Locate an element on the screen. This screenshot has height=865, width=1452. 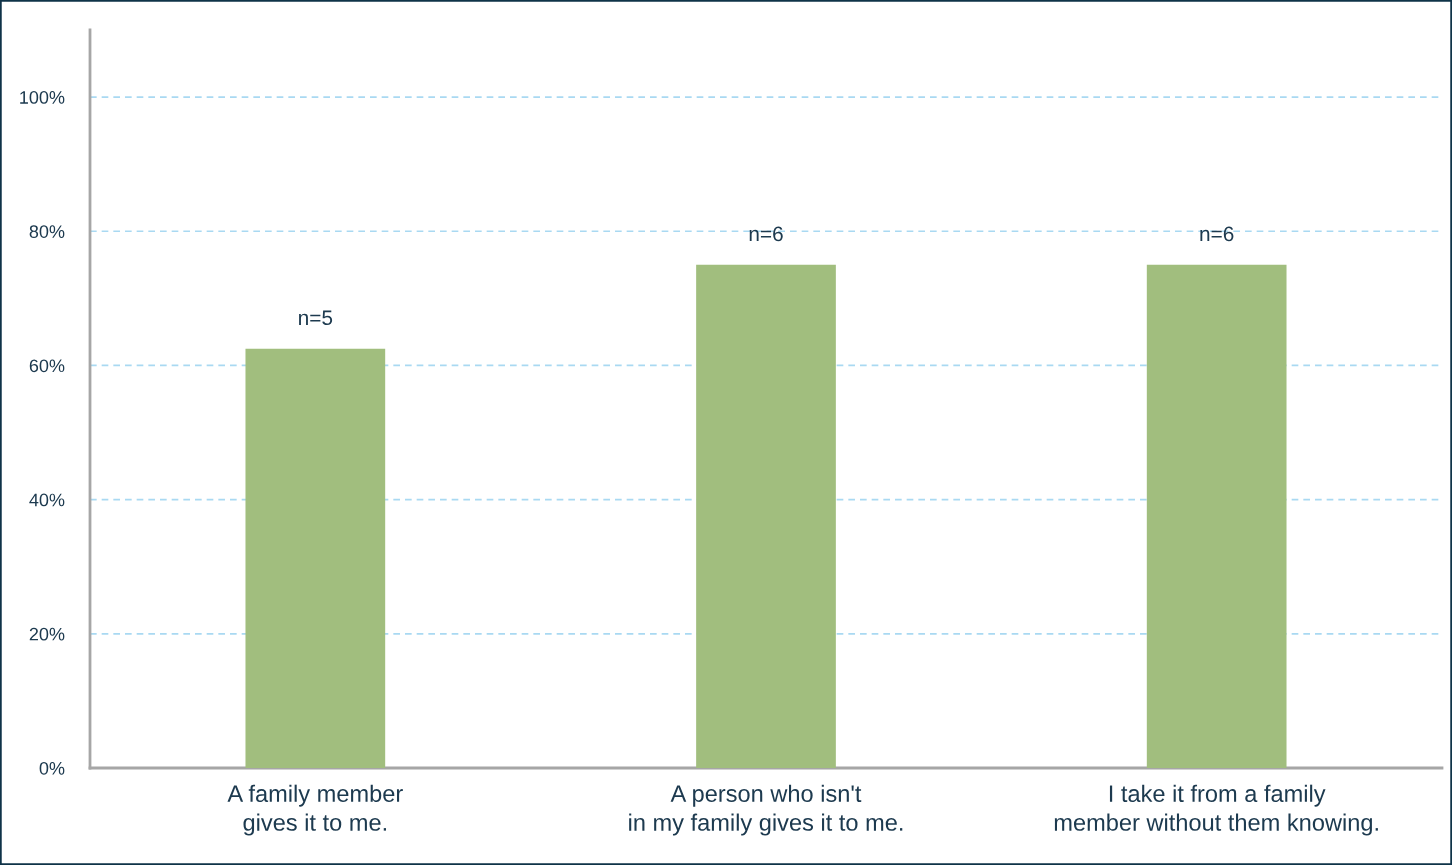
y-tick-label: 100% is located at coordinates (42, 97).